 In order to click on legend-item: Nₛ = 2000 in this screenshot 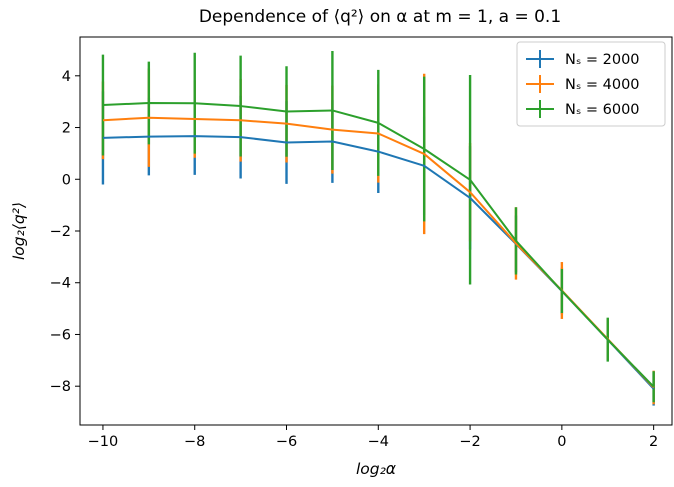, I will do `click(583, 59)`.